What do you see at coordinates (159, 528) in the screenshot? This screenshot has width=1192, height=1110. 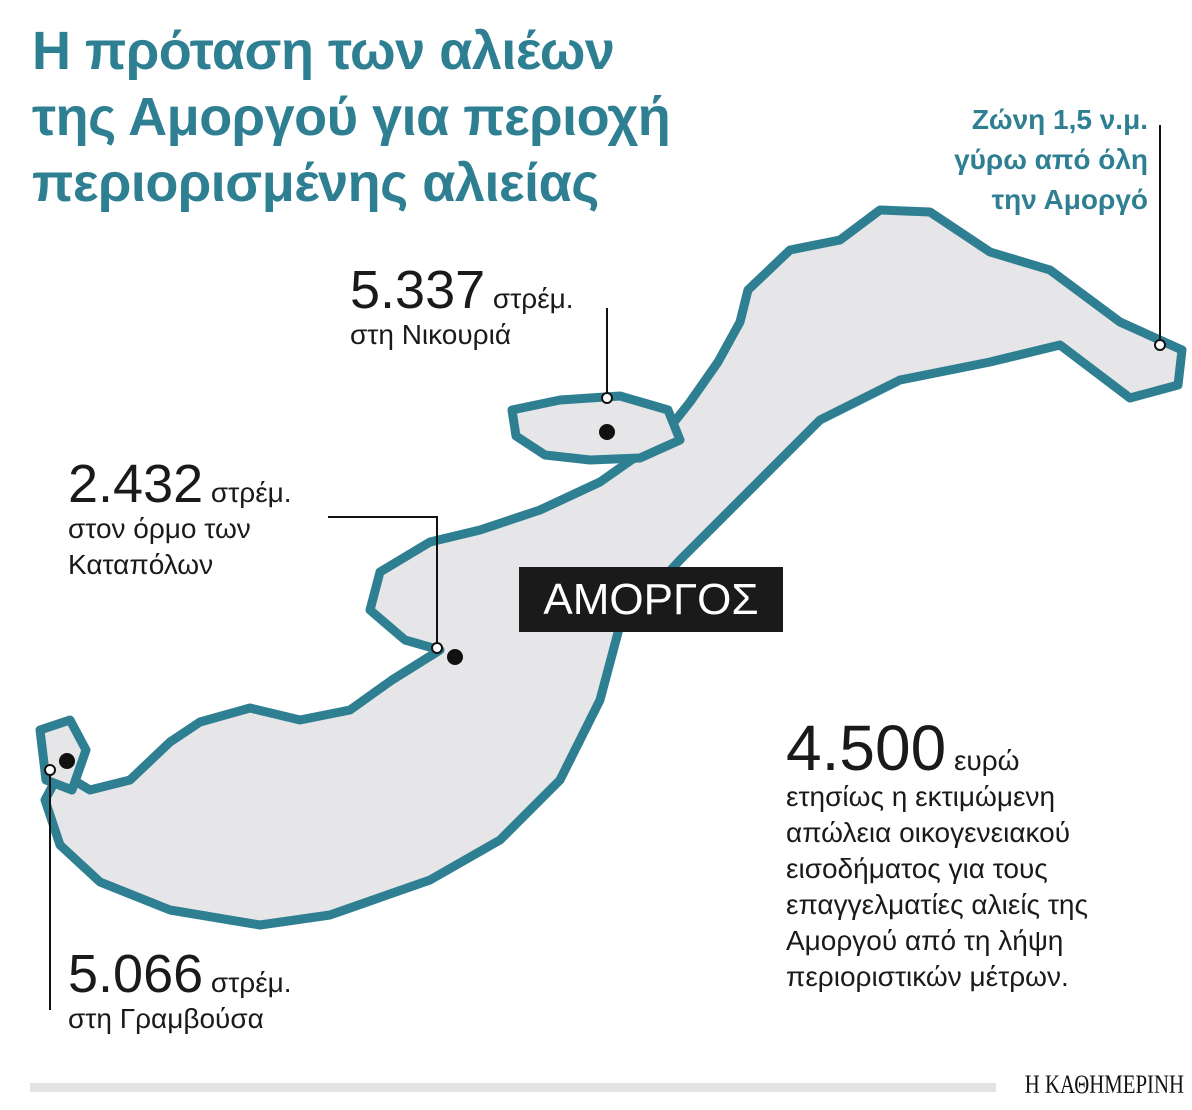 I see `area-place: στον όρμο των` at bounding box center [159, 528].